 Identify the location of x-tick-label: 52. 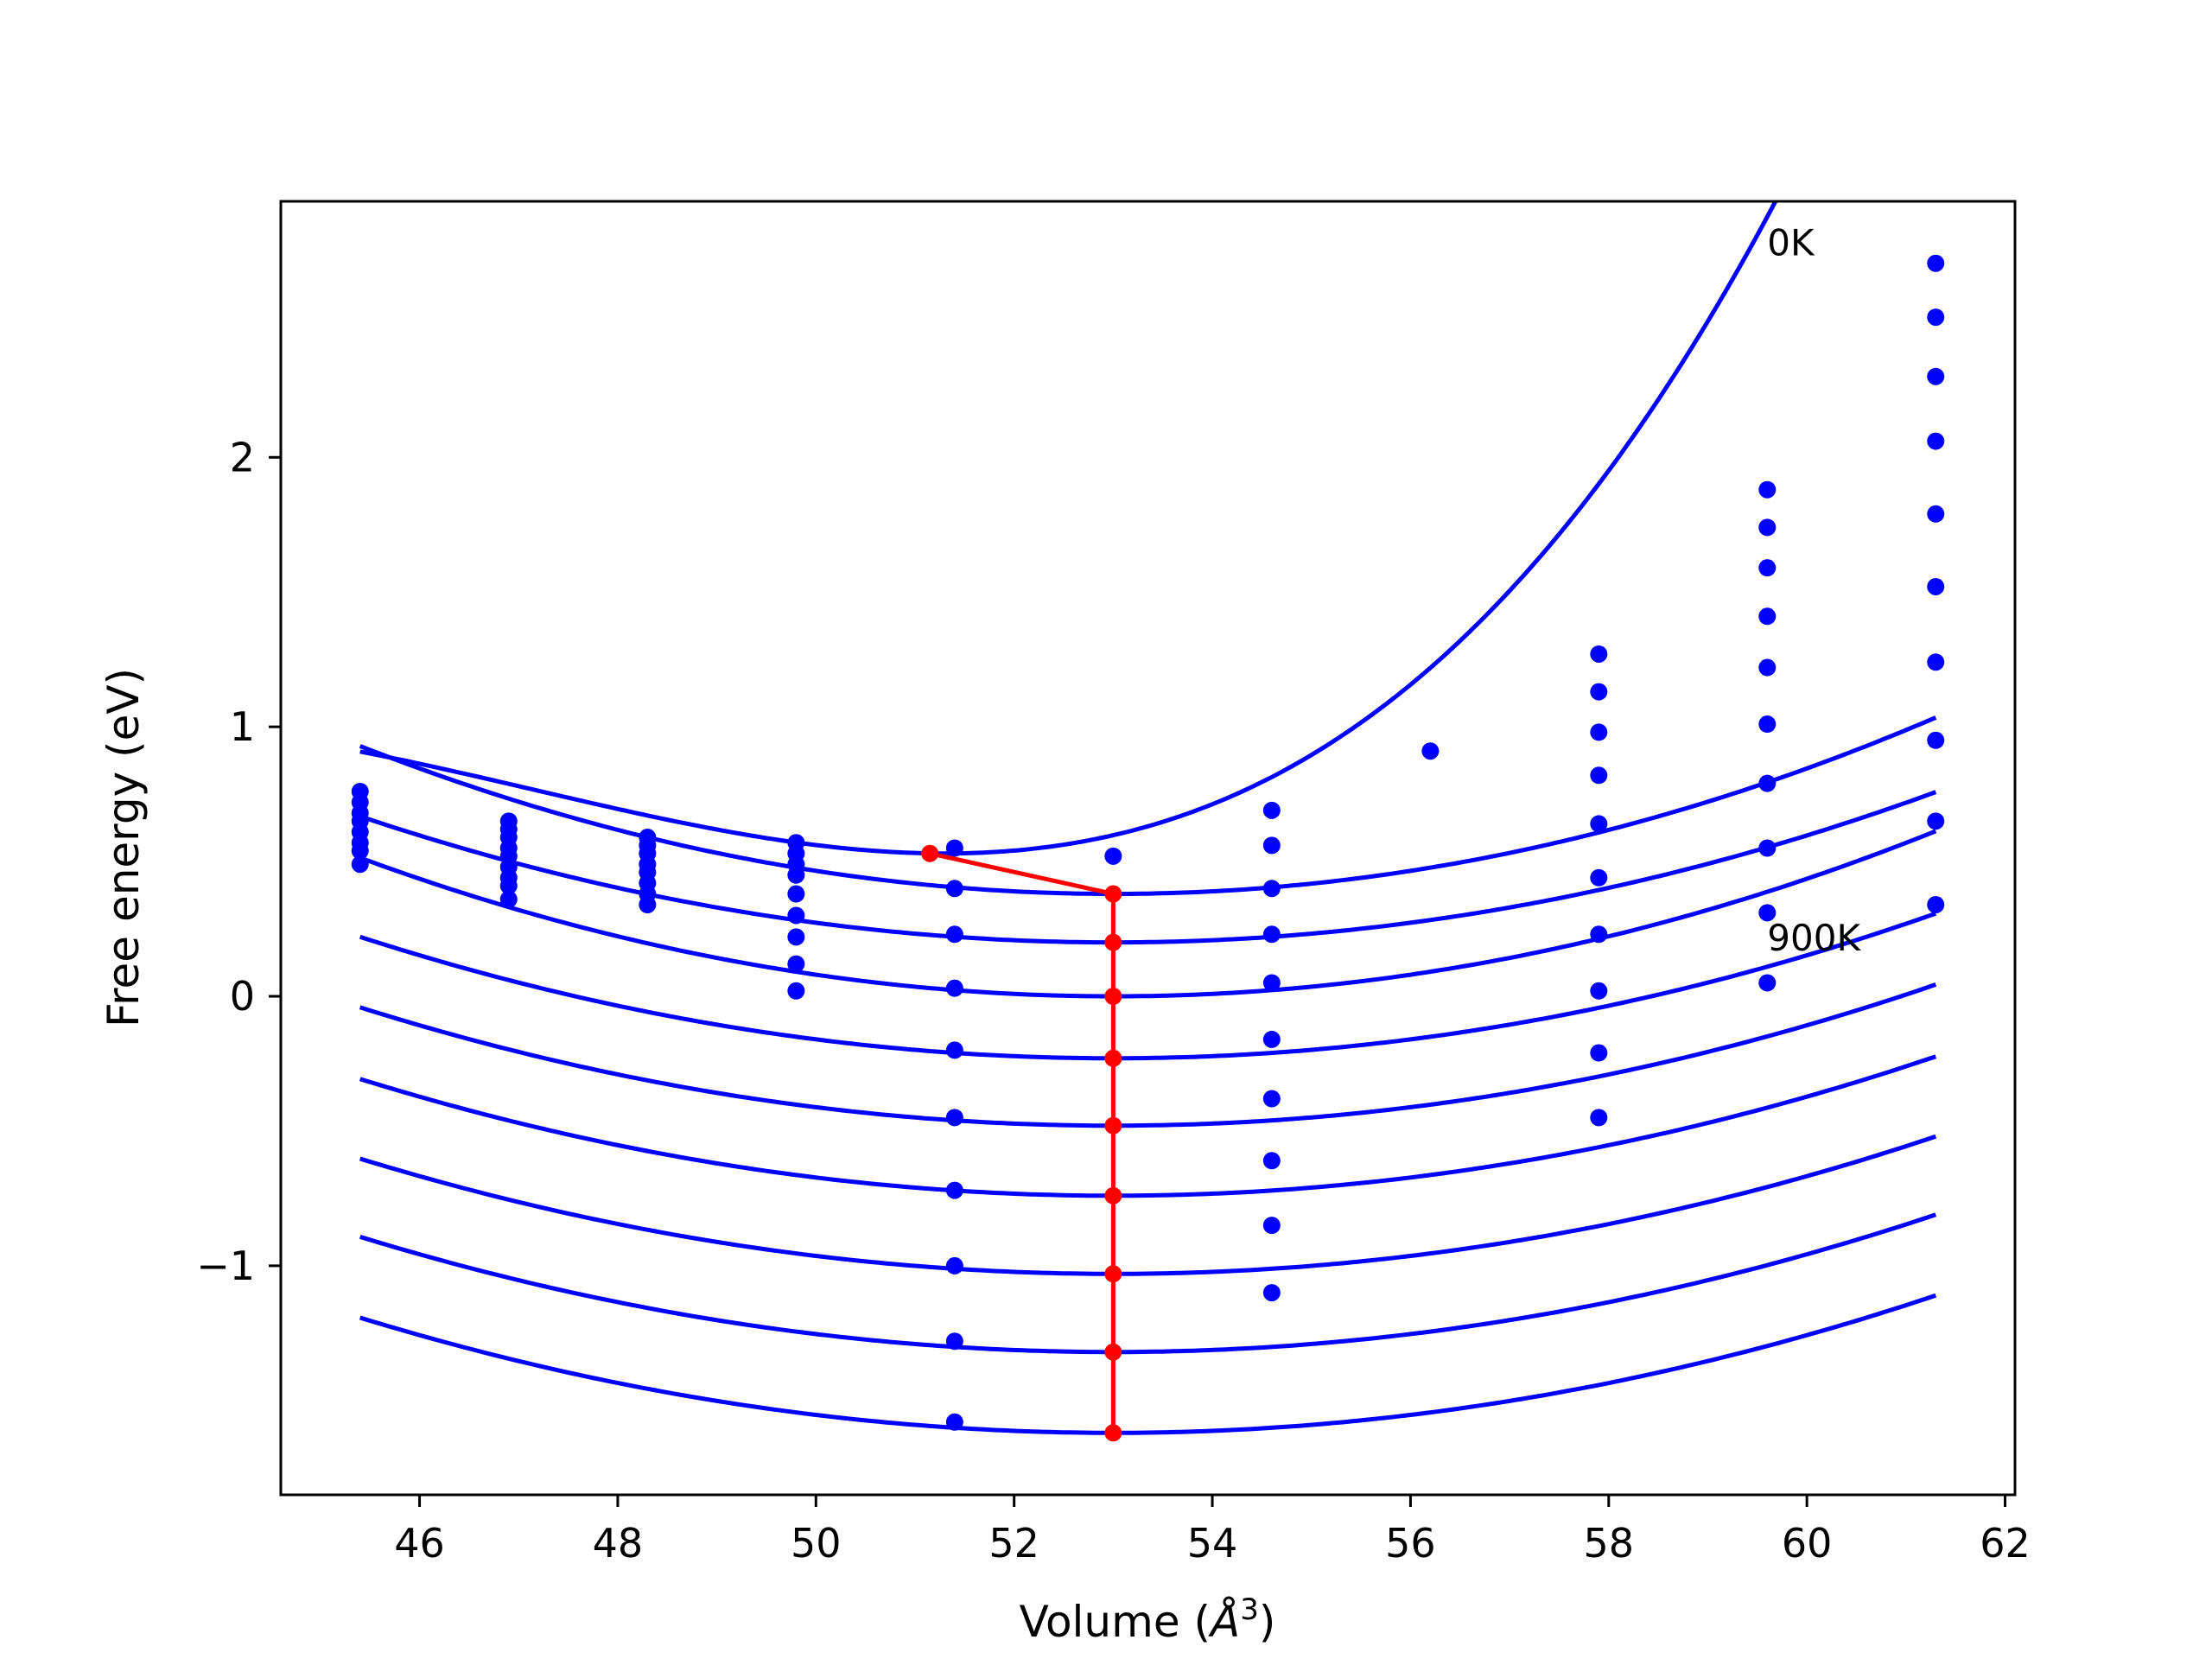
(1013, 1543).